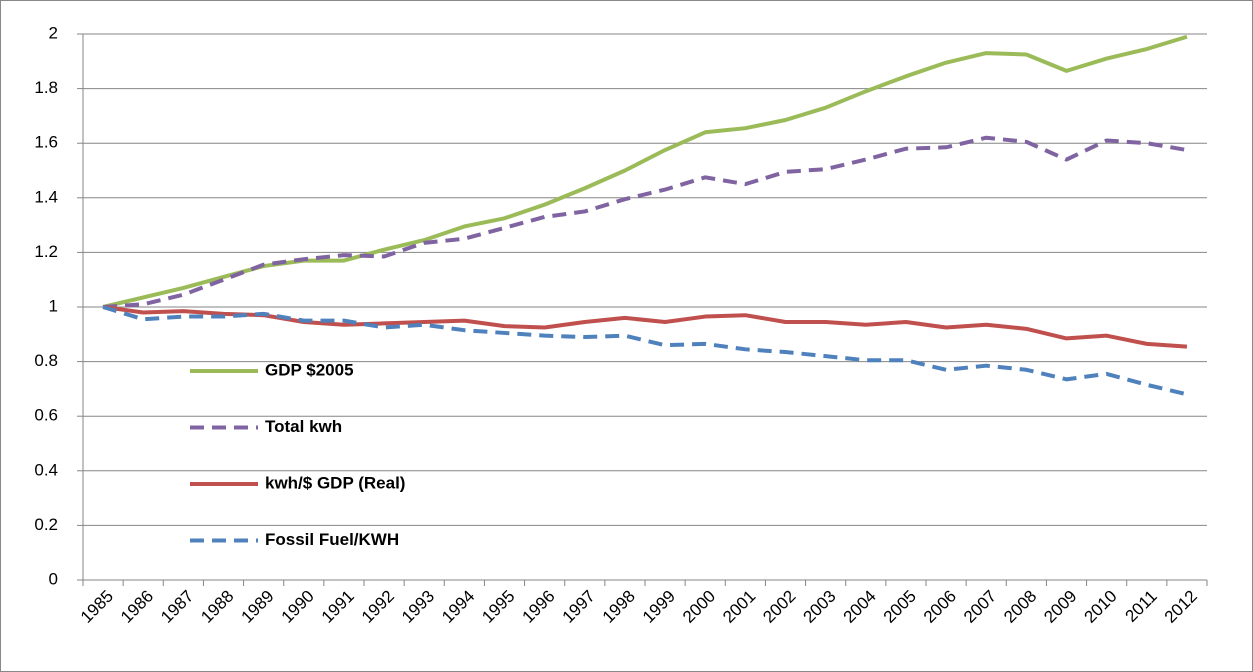 The width and height of the screenshot is (1253, 672). Describe the element at coordinates (46, 251) in the screenshot. I see `y-tick-label: 1.2` at that location.